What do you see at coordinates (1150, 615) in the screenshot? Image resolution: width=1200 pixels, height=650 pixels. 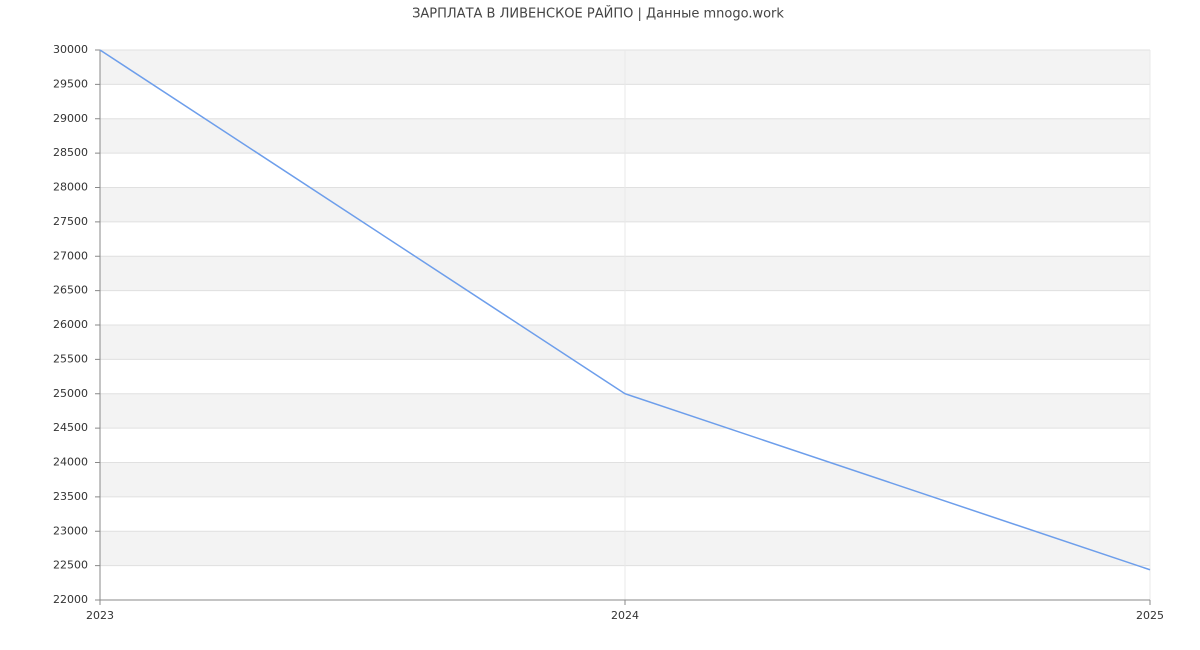 I see `x-tick-label: 2025` at bounding box center [1150, 615].